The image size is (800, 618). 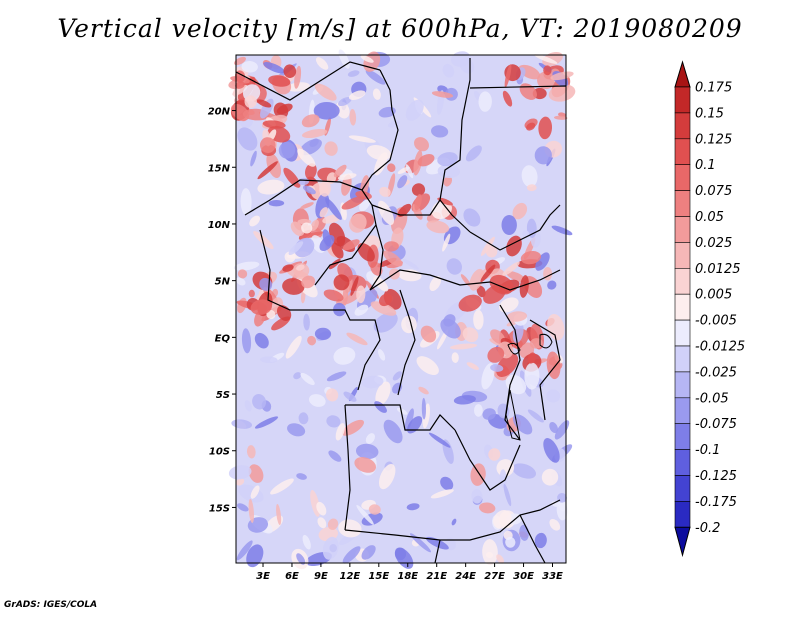 I want to click on lon-tick-label: 6E, so click(x=292, y=576).